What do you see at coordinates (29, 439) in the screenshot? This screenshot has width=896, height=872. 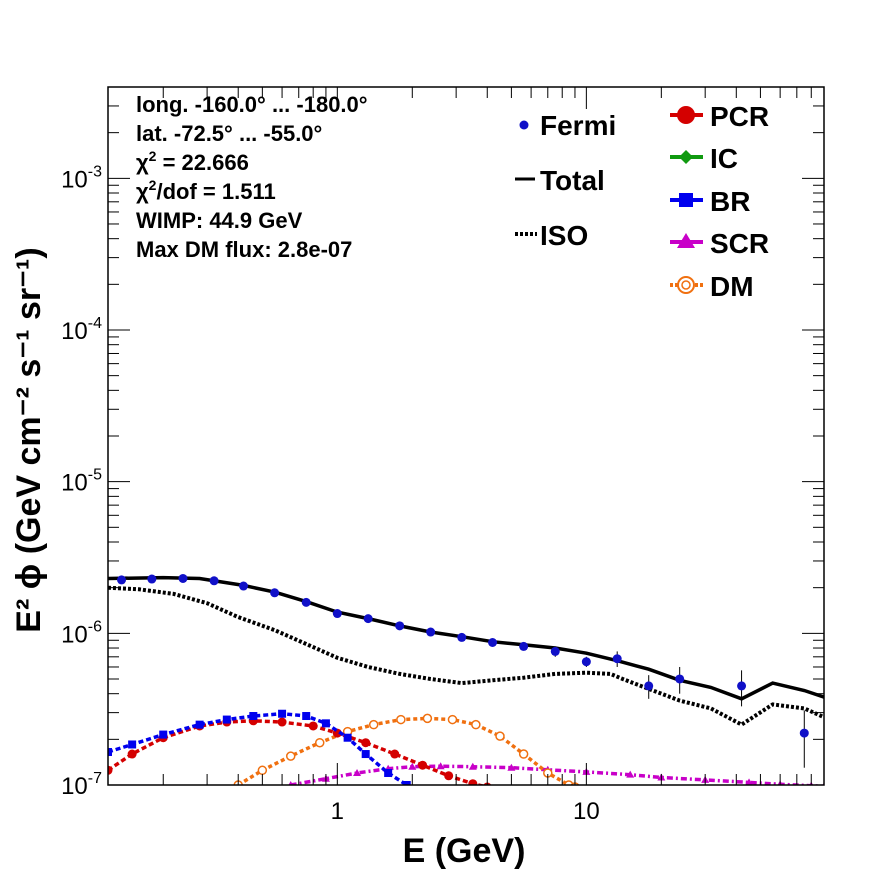 I see `y-axis-title: E² ϕ (GeV cm⁻² s⁻¹ sr⁻¹)` at bounding box center [29, 439].